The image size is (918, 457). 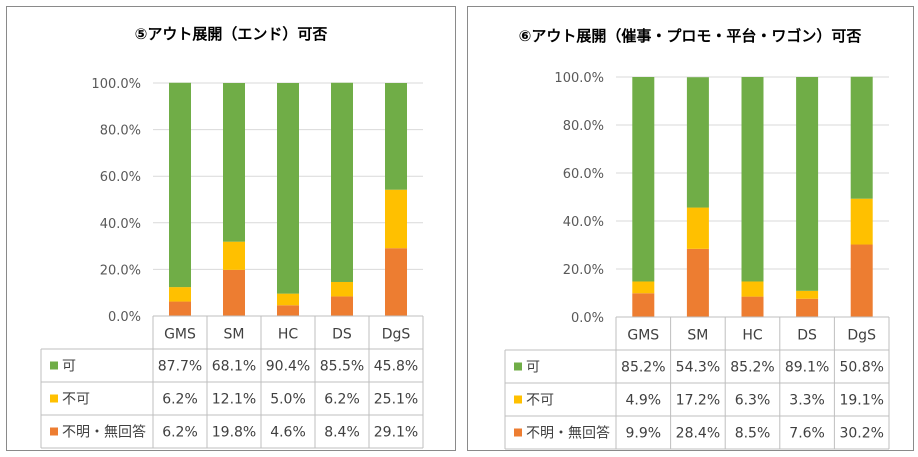 I want to click on chart-2-x-tick-label: DS, so click(x=807, y=336).